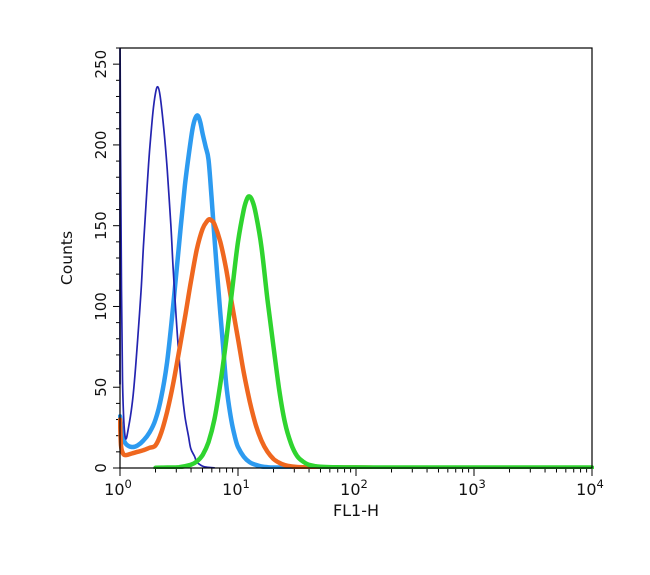 This screenshot has height=575, width=650. Describe the element at coordinates (472, 488) in the screenshot. I see `x-tick-label: 10³` at that location.